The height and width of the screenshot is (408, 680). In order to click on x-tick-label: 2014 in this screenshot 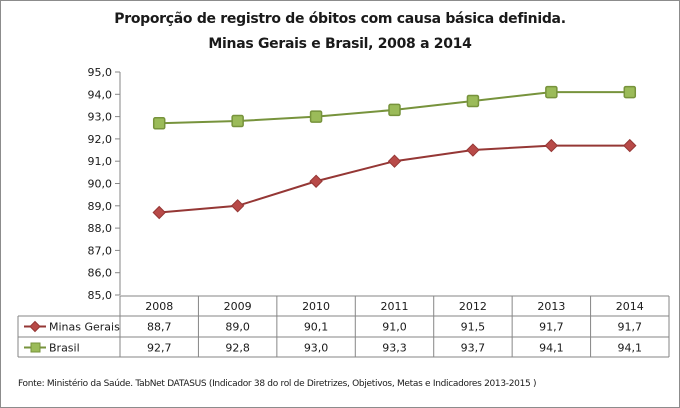, I will do `click(630, 306)`.